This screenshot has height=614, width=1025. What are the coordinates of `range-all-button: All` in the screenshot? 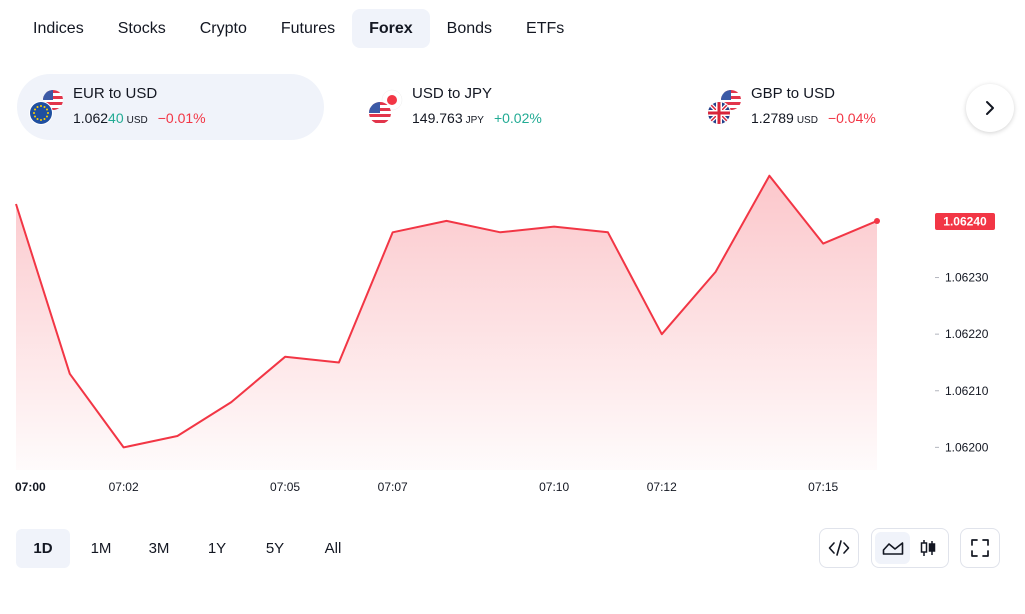 It's located at (333, 548).